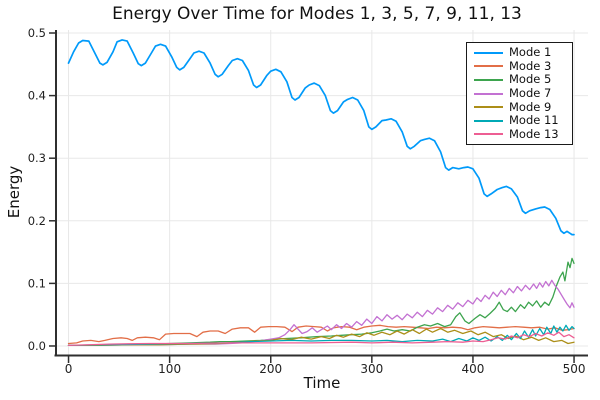 This screenshot has height=400, width=600. What do you see at coordinates (534, 120) in the screenshot?
I see `legend-label-mode-11: Mode 11` at bounding box center [534, 120].